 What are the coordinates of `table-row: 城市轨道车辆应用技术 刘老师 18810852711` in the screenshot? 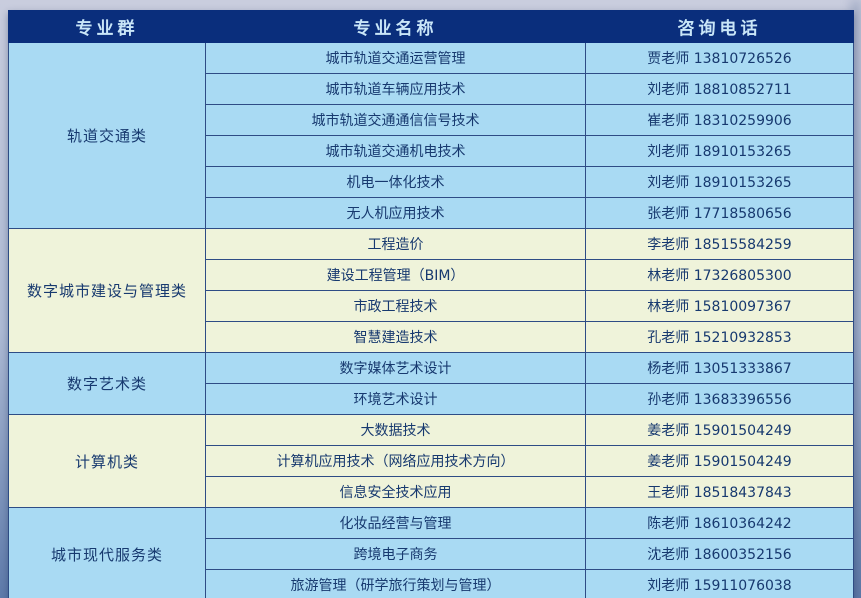 It's located at (431, 89).